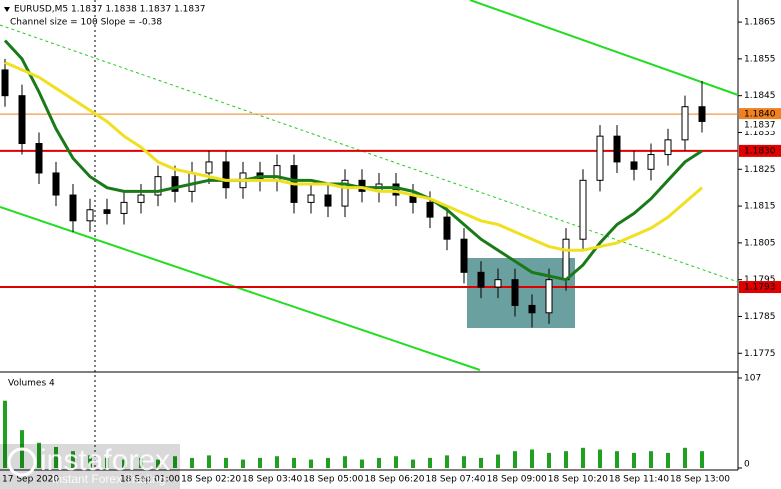 Image resolution: width=781 pixels, height=489 pixels. Describe the element at coordinates (604, 48) in the screenshot. I see `channel-upper` at that location.